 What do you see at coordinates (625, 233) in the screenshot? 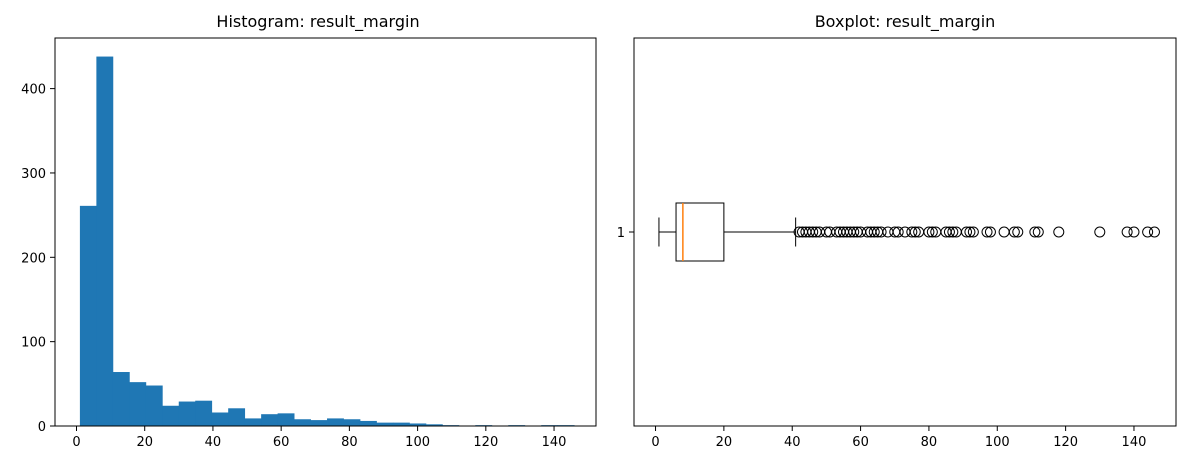
I see `boxplot-y-ticks: 1` at bounding box center [625, 233].